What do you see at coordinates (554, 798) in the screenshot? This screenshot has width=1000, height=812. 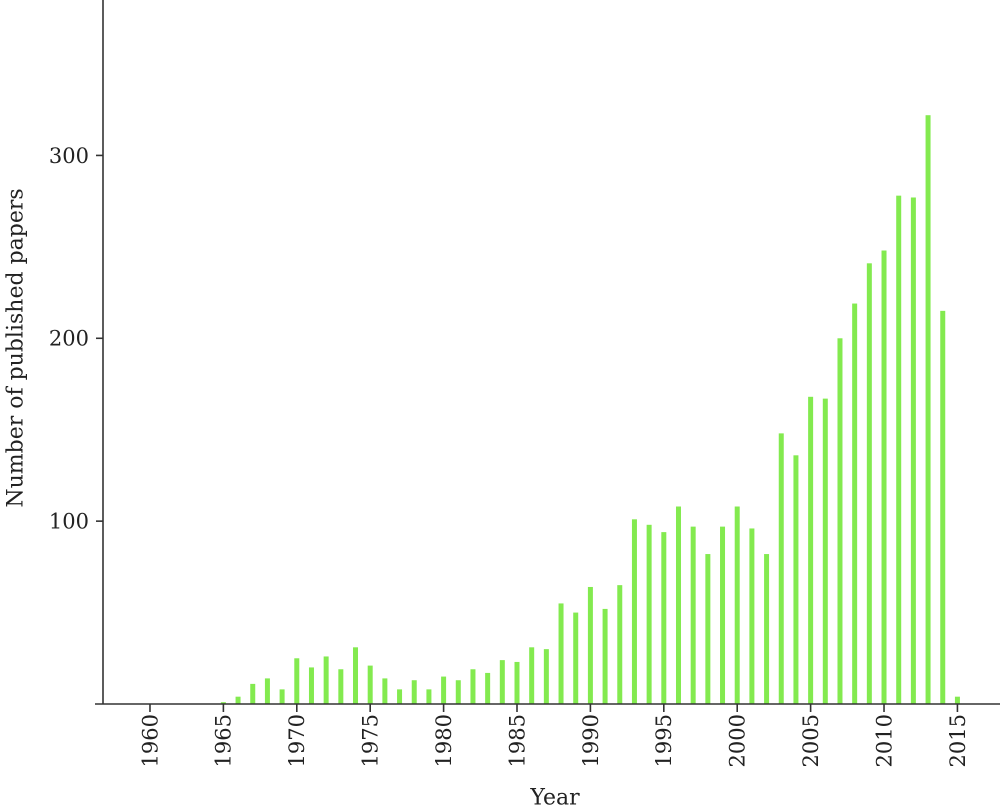 I see `x-axis-label: Year` at bounding box center [554, 798].